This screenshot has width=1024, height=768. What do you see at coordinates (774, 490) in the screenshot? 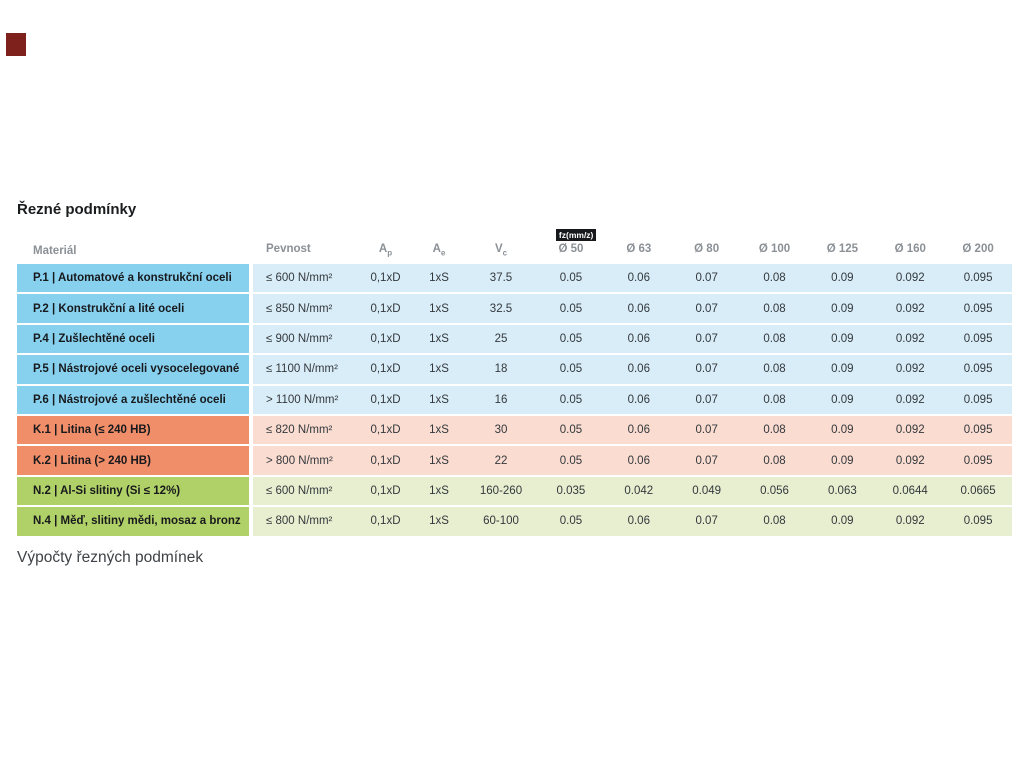
I see `fz-value-cell: 0.056` at bounding box center [774, 490].